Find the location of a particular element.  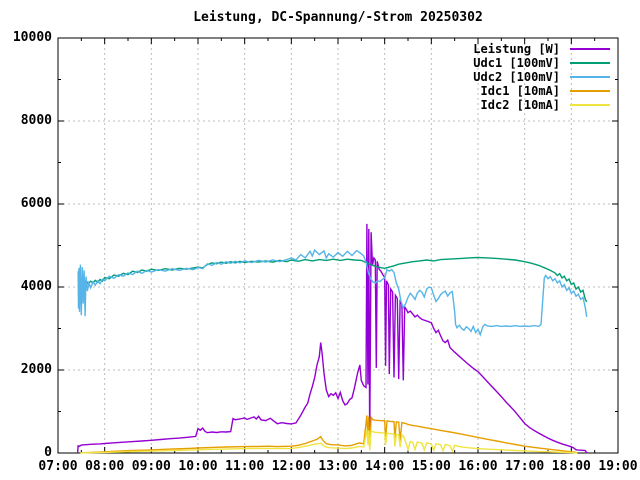

legend-item-udc2: Udc2 [100mV] is located at coordinates (505, 76).